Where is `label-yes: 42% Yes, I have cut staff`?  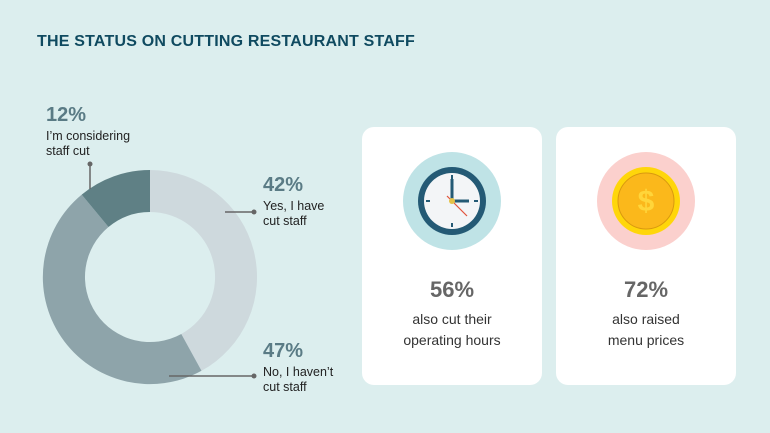
label-yes: 42% Yes, I have cut staff is located at coordinates (293, 201).